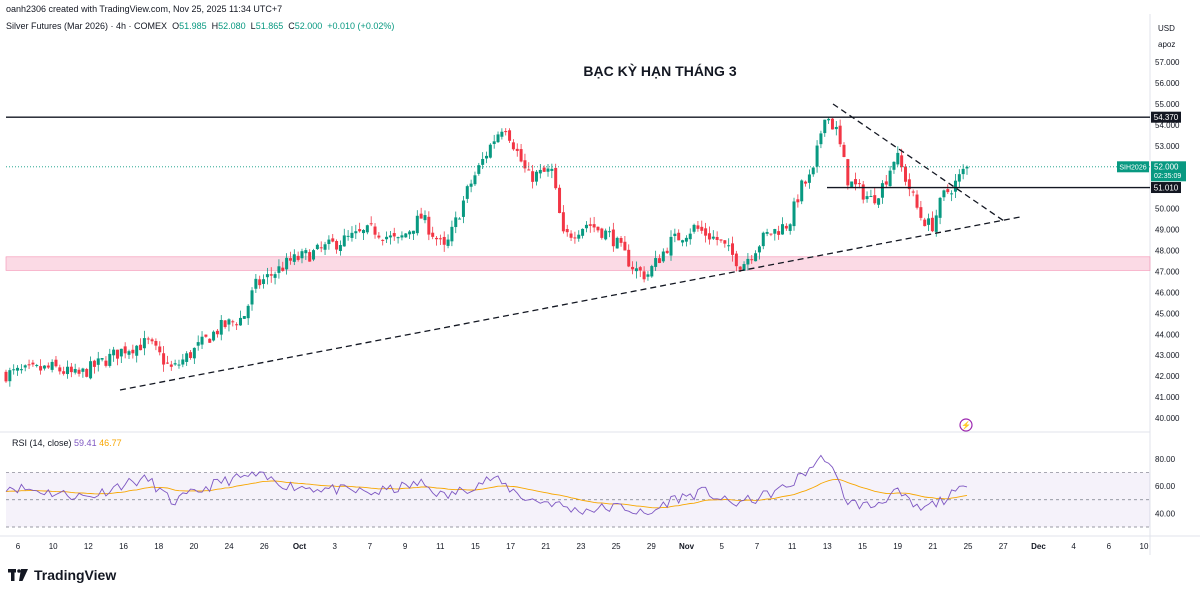 The width and height of the screenshot is (1200, 594). Describe the element at coordinates (62, 575) in the screenshot. I see `tradingview-brand: TradingView` at that location.